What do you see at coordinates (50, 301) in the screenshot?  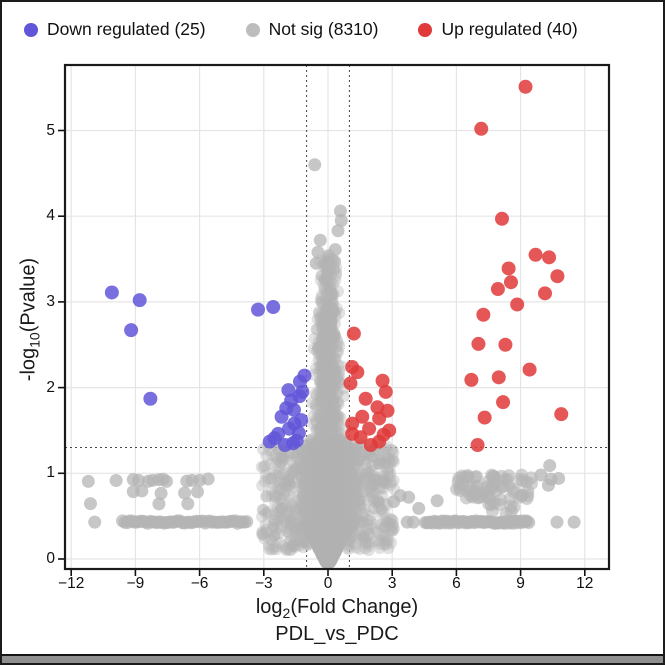 I see `y-tick-label: 3` at bounding box center [50, 301].